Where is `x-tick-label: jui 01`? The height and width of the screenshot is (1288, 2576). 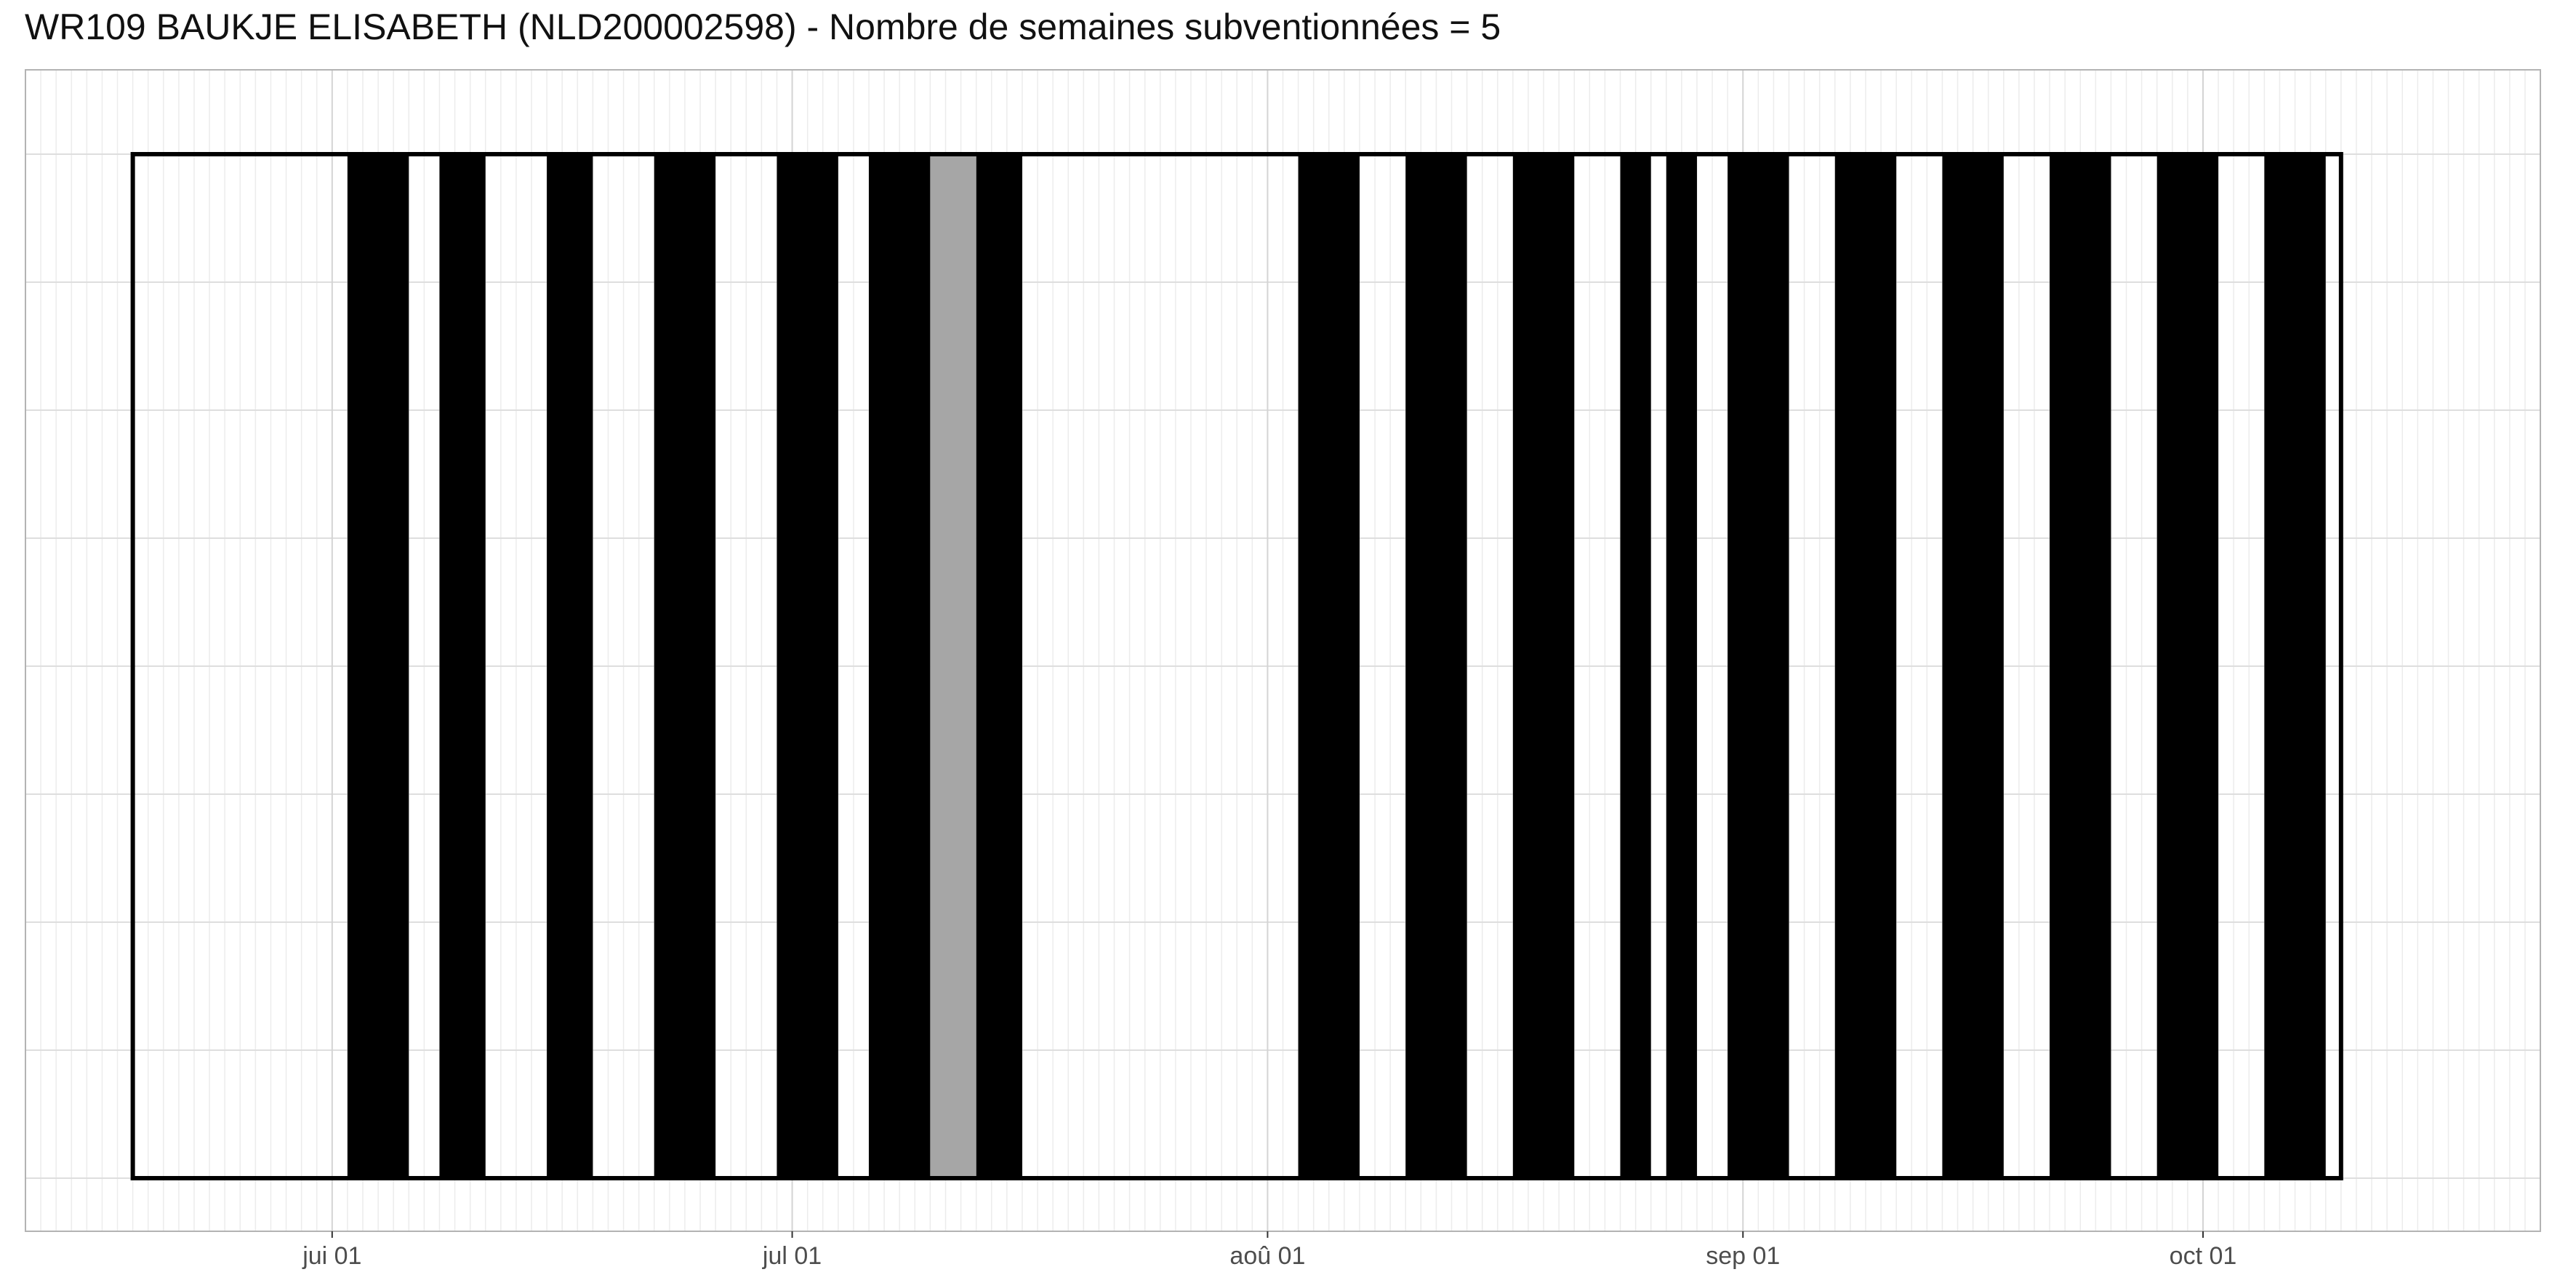 x-tick-label: jui 01 is located at coordinates (331, 1256).